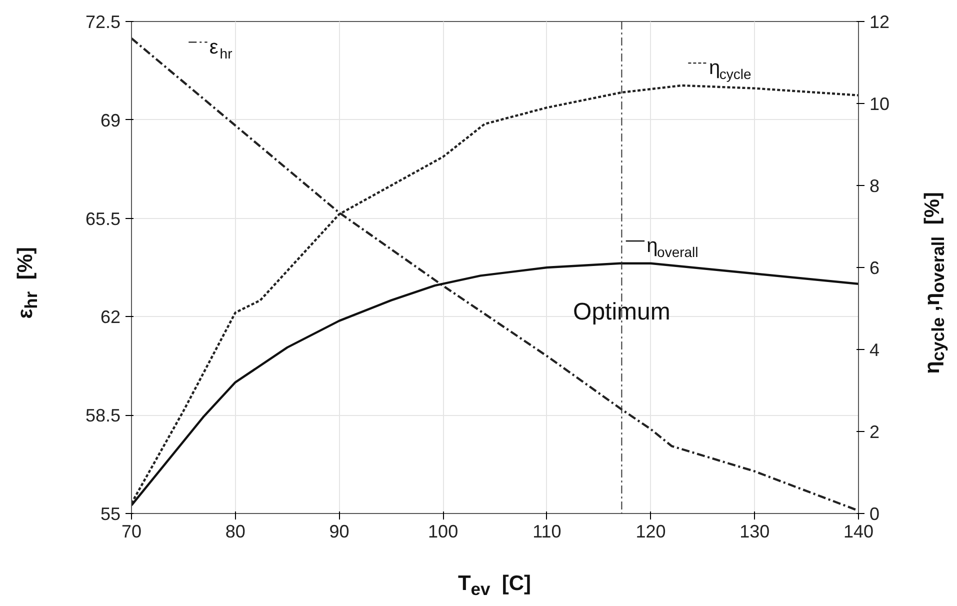  I want to click on x-tick-label: 80, so click(235, 532).